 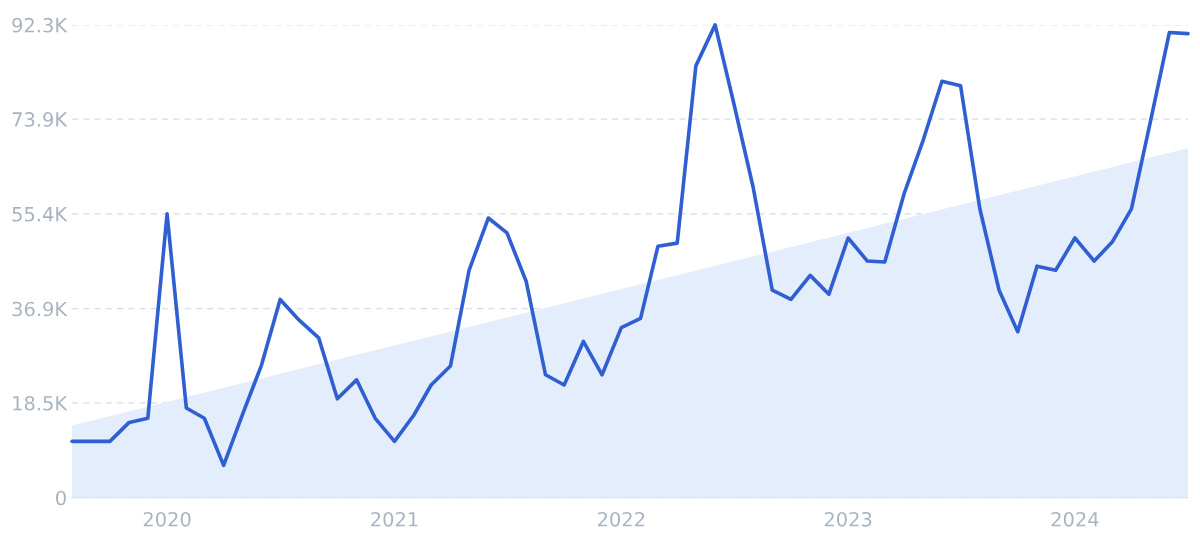 What do you see at coordinates (40, 214) in the screenshot?
I see `y-tick-label: 55.4K` at bounding box center [40, 214].